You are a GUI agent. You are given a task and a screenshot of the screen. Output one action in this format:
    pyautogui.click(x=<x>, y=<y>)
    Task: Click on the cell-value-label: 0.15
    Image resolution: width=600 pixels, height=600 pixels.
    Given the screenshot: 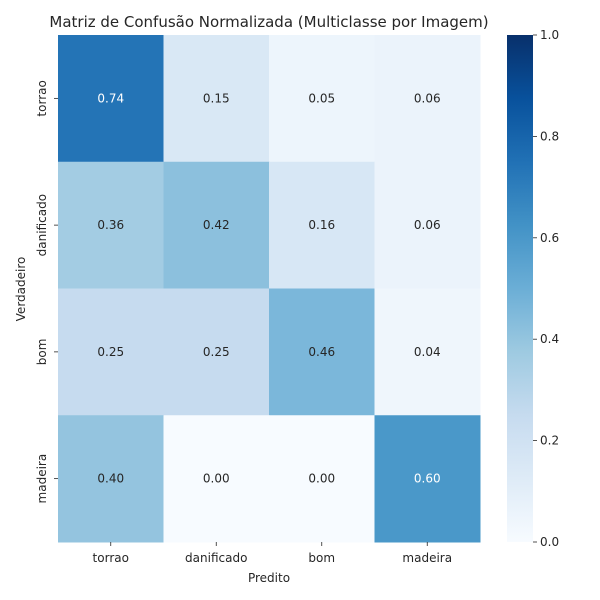 What is the action you would take?
    pyautogui.click(x=216, y=98)
    